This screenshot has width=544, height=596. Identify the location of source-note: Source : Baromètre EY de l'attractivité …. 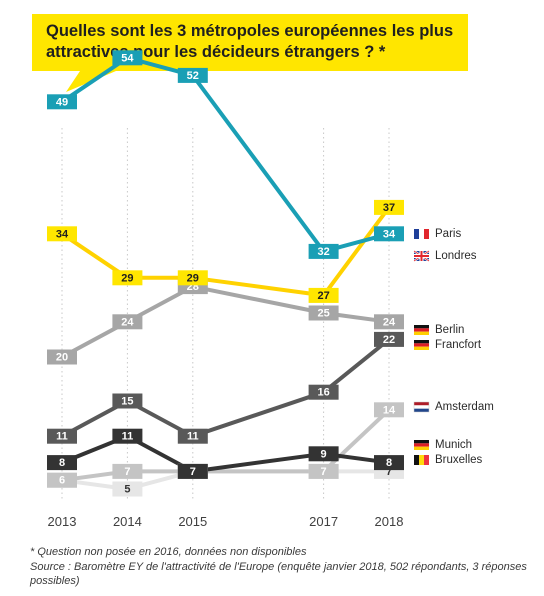
(278, 574).